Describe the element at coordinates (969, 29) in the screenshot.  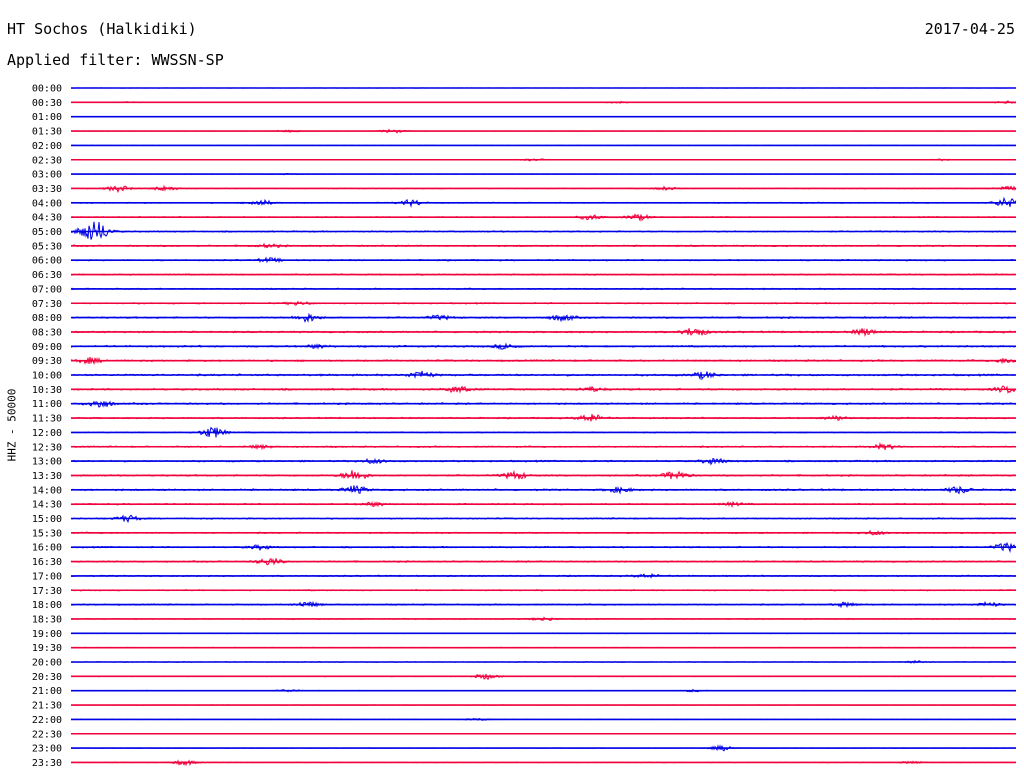
I see `record-date: 2017-04-25` at that location.